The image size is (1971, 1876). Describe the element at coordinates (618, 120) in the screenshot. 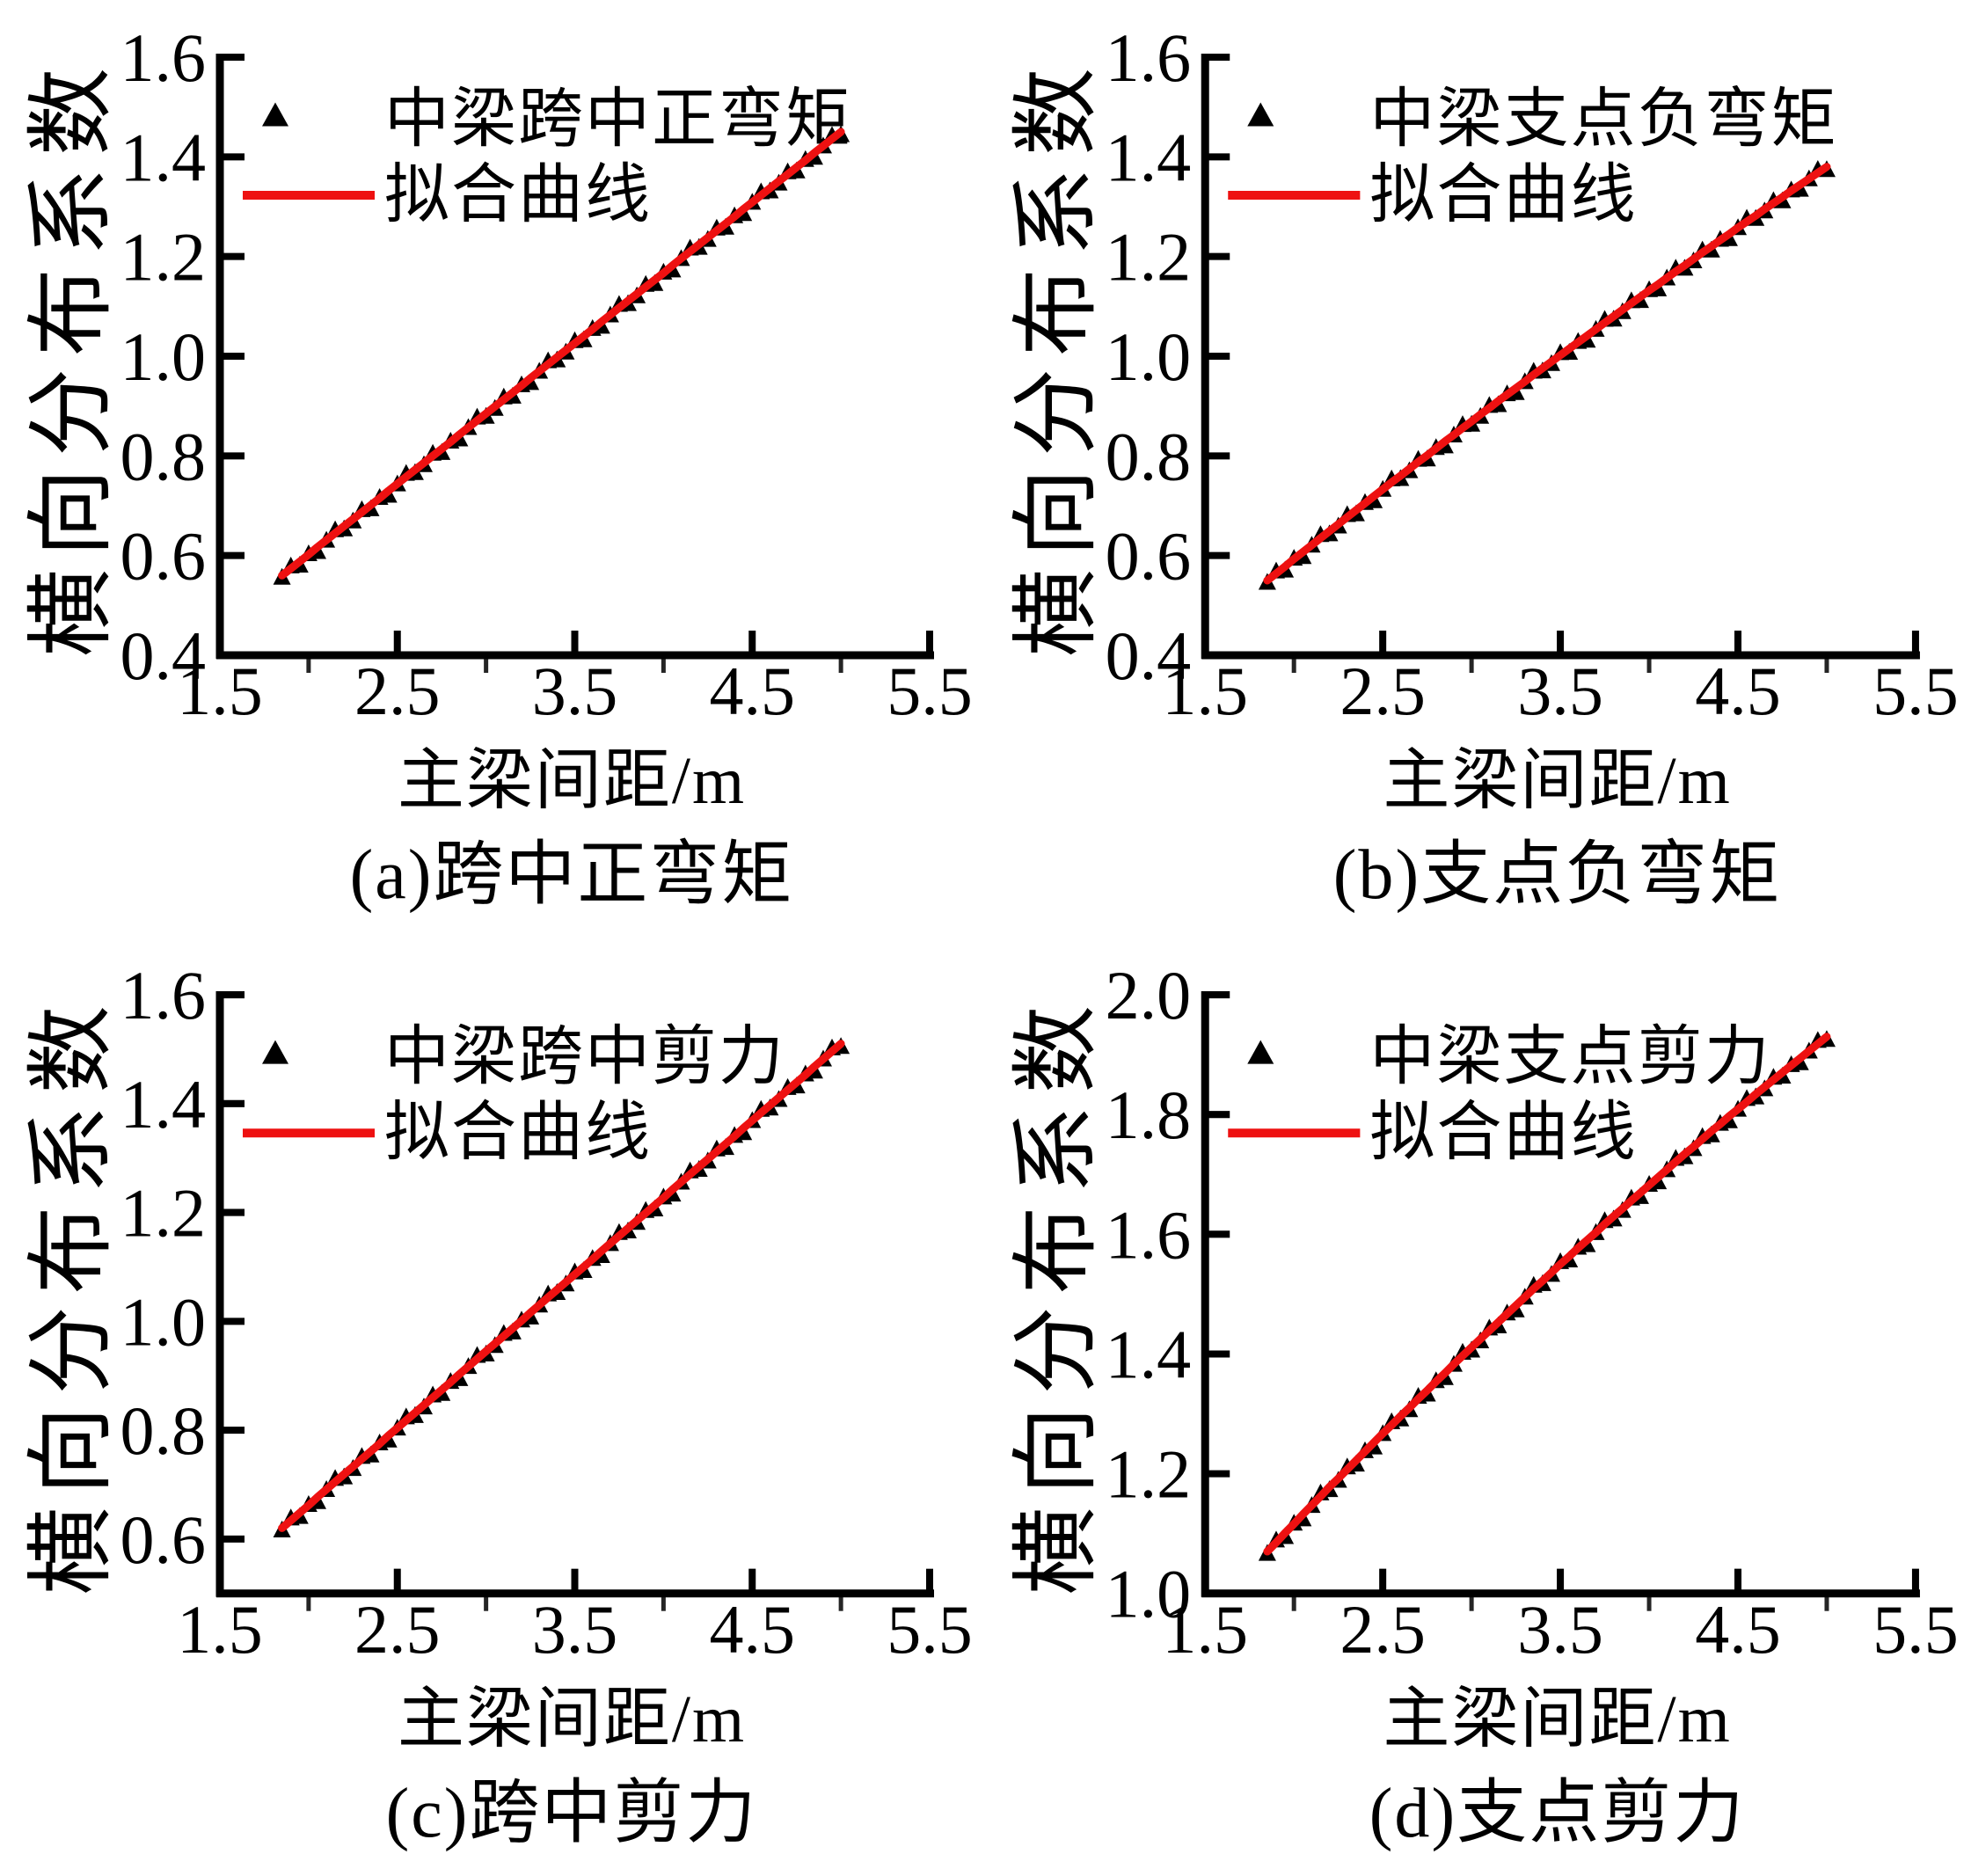

I see `legend-marker-label: 中梁跨中正弯矩` at that location.